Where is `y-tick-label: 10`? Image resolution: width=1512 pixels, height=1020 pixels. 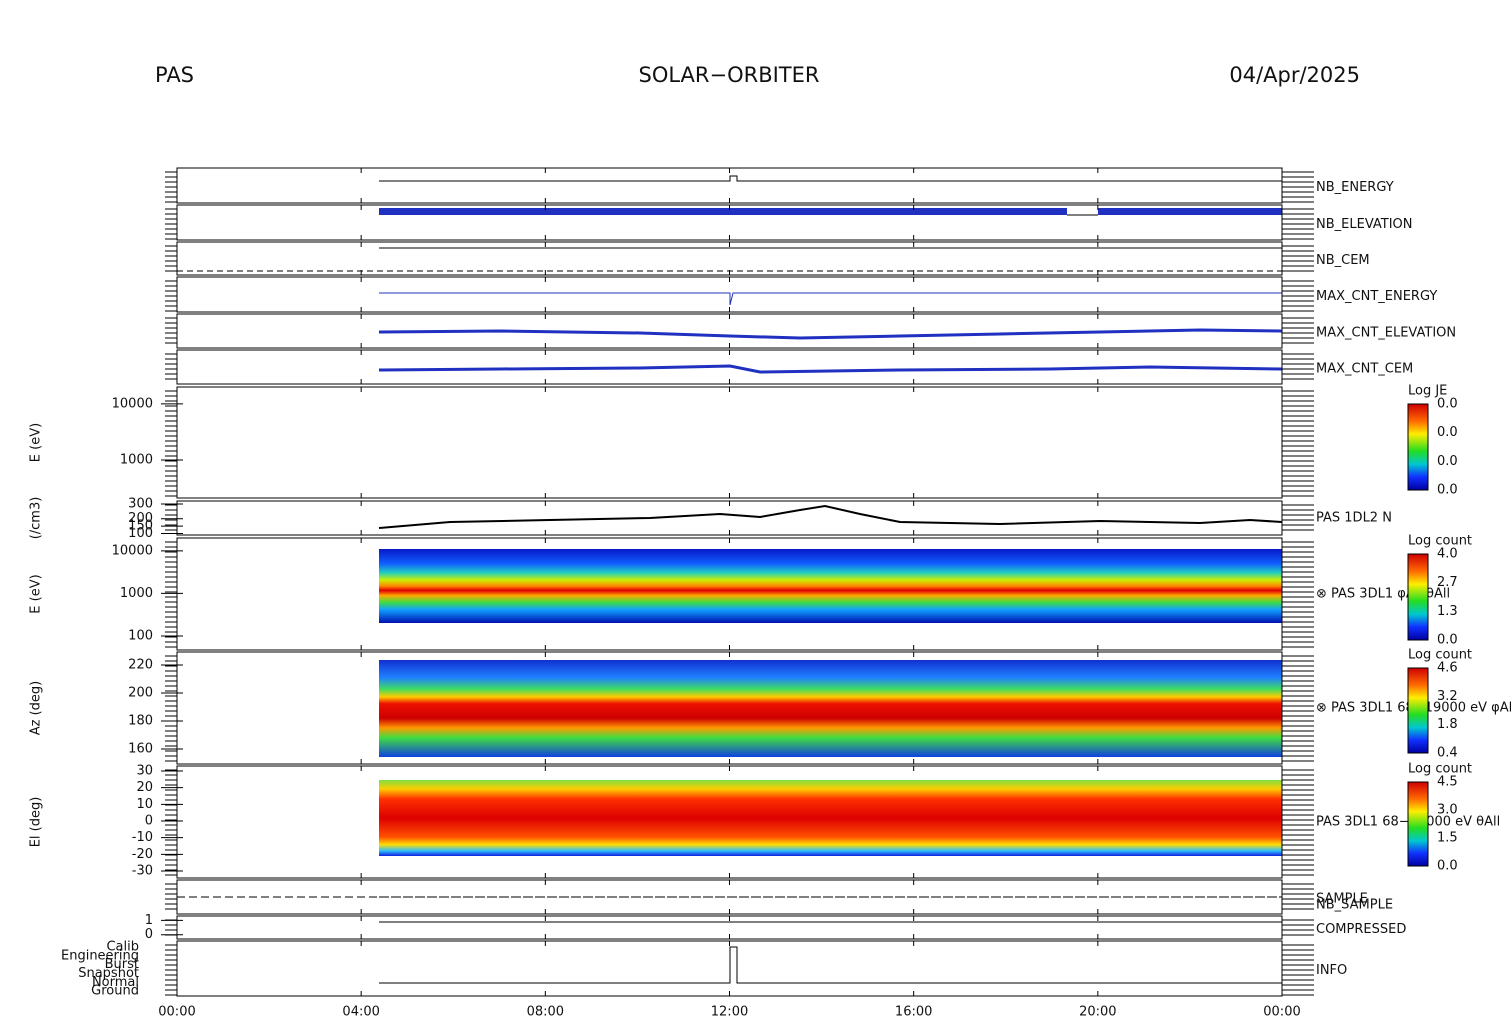
y-tick-label: 10 is located at coordinates (144, 804).